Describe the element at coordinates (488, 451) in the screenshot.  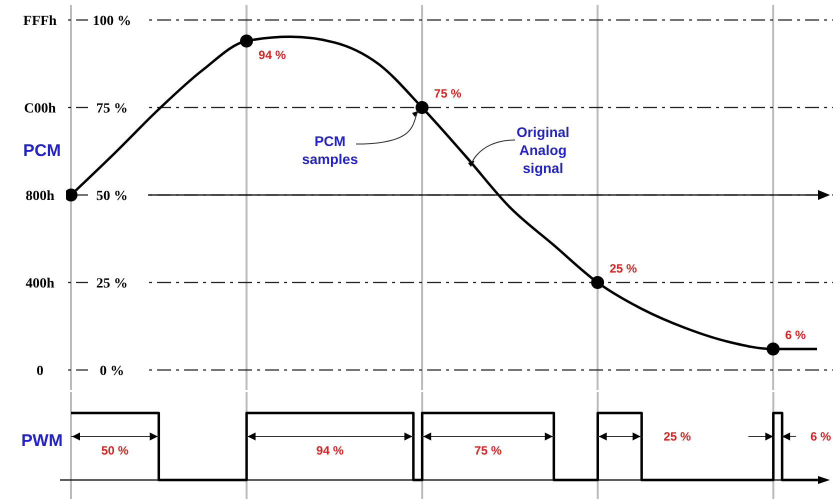
I see `annotation: 75 %` at that location.